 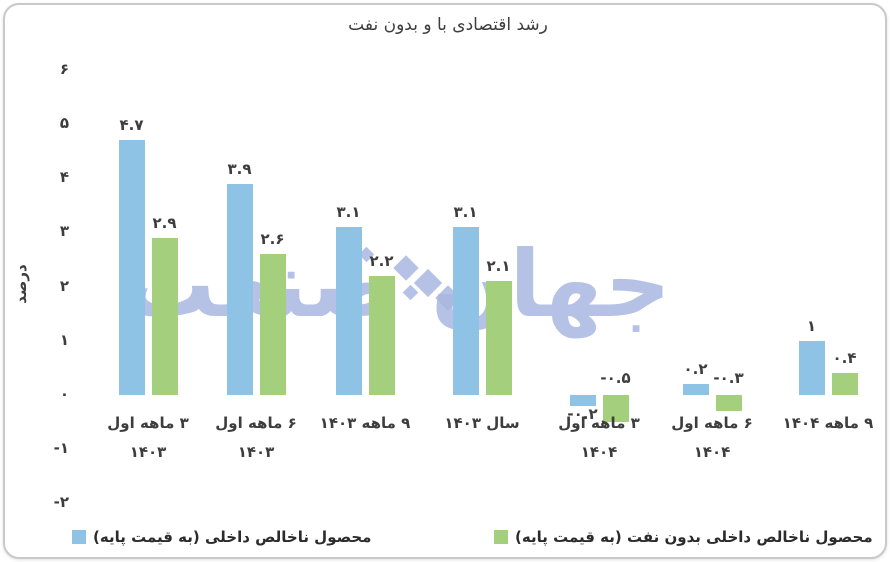 I want to click on value-label: ۱, so click(x=811, y=325).